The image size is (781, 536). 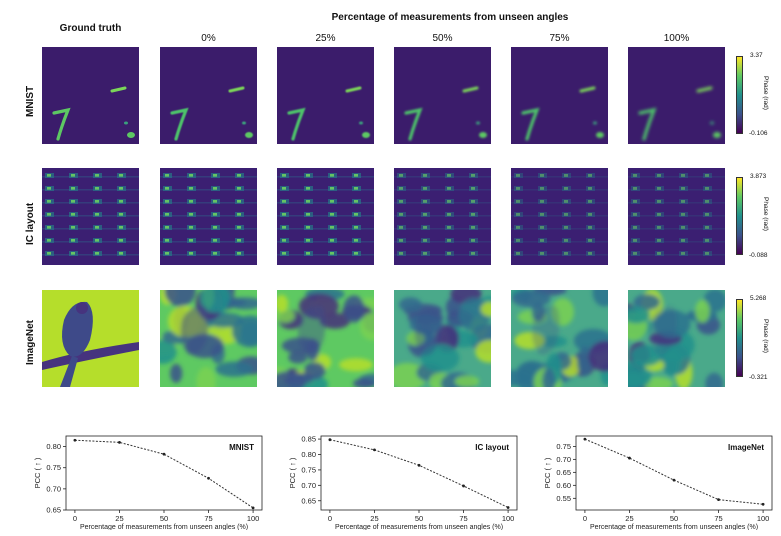 I want to click on colorbar-ic-layout-label: Phase (rad), so click(x=765, y=214).